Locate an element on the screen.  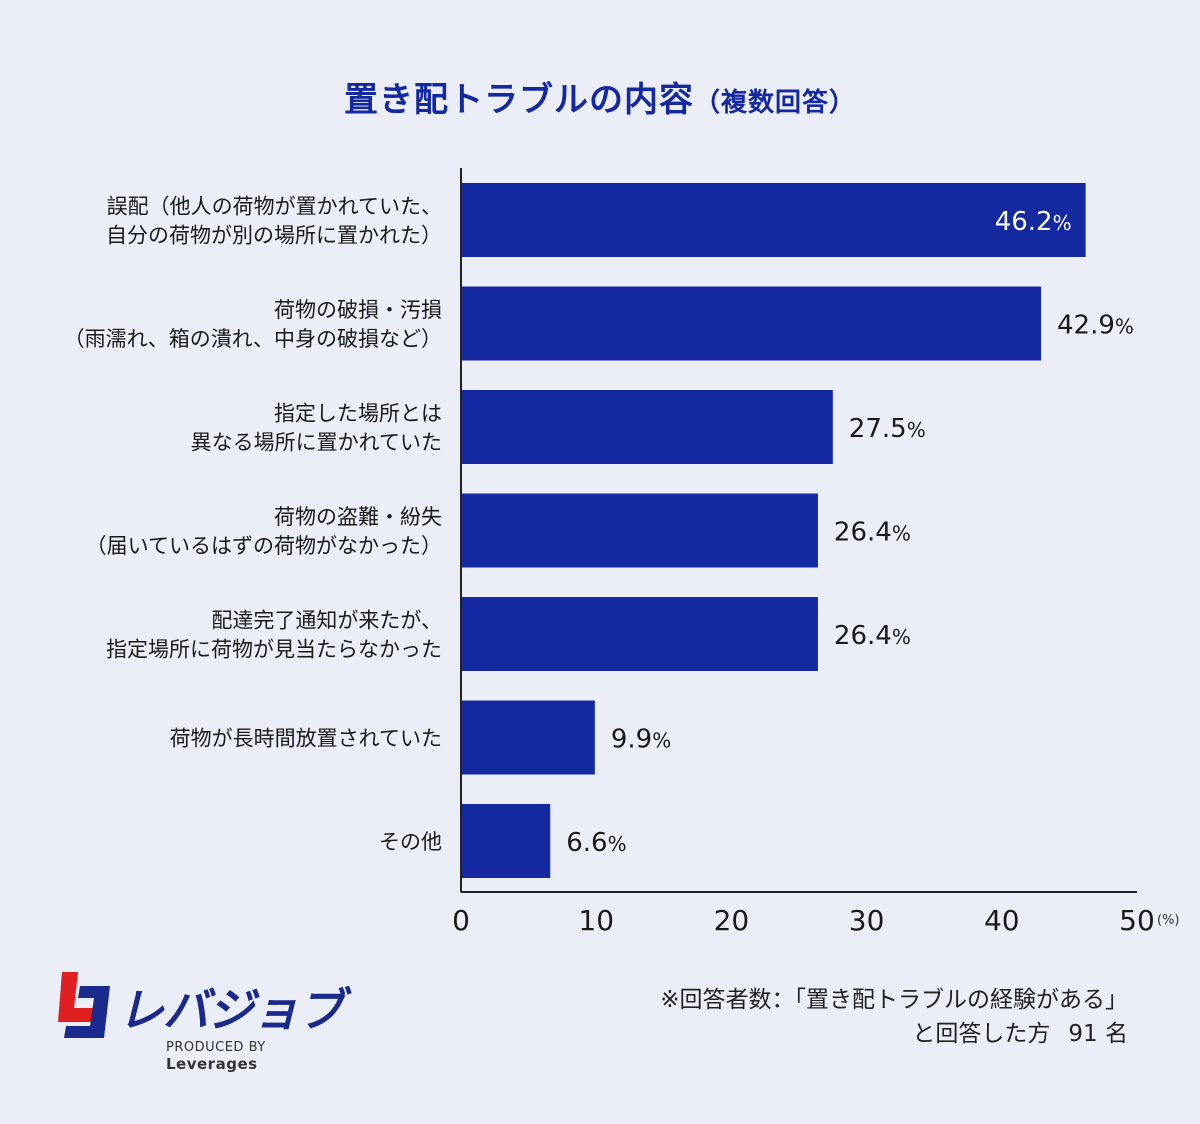
data-label-6: 6.6% is located at coordinates (596, 843).